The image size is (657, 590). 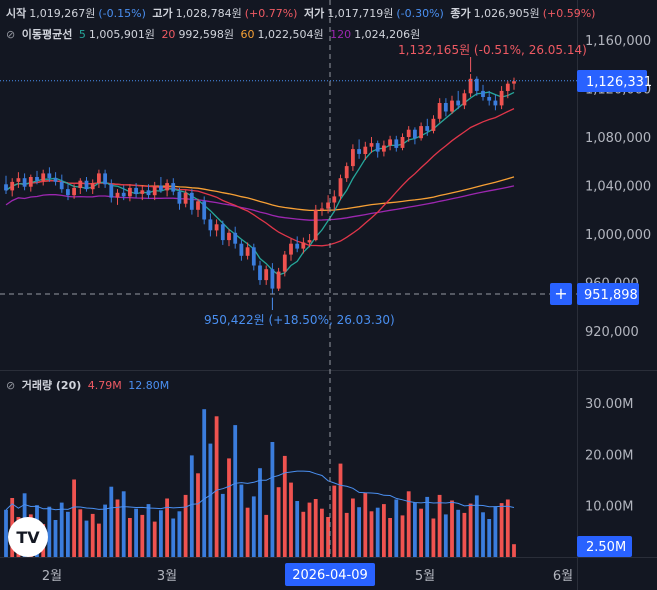 I want to click on price-tick-label: 920,000, so click(x=612, y=332).